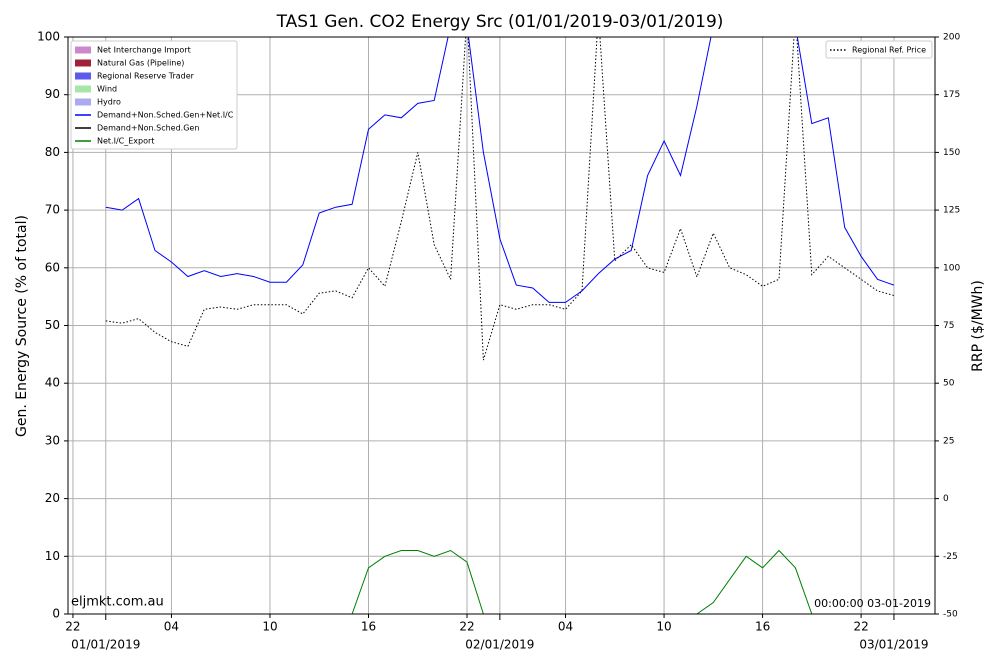 The image size is (1000, 670). What do you see at coordinates (951, 38) in the screenshot?
I see `y2-tick-label: 200` at bounding box center [951, 38].